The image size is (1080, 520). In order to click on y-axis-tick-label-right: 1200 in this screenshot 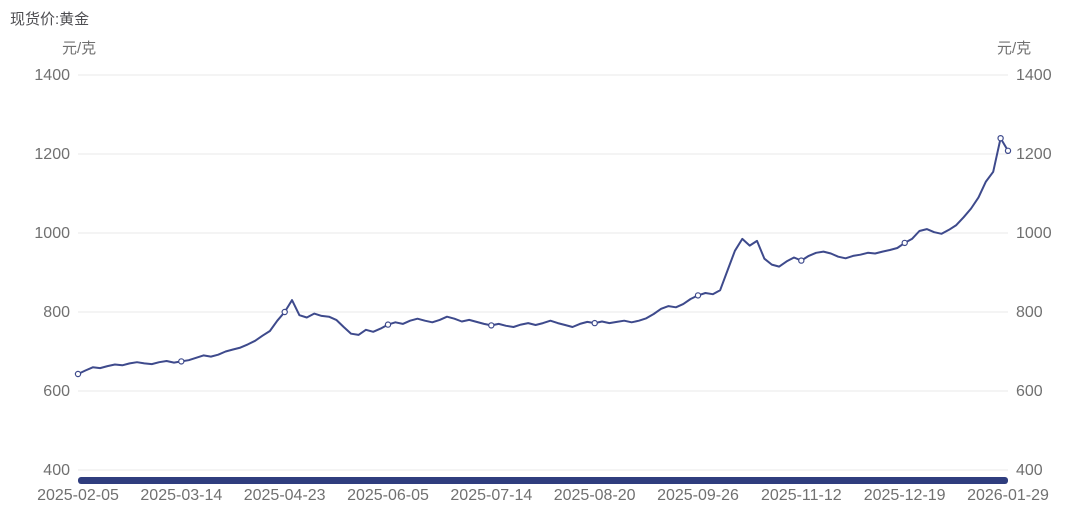, I will do `click(1034, 154)`.